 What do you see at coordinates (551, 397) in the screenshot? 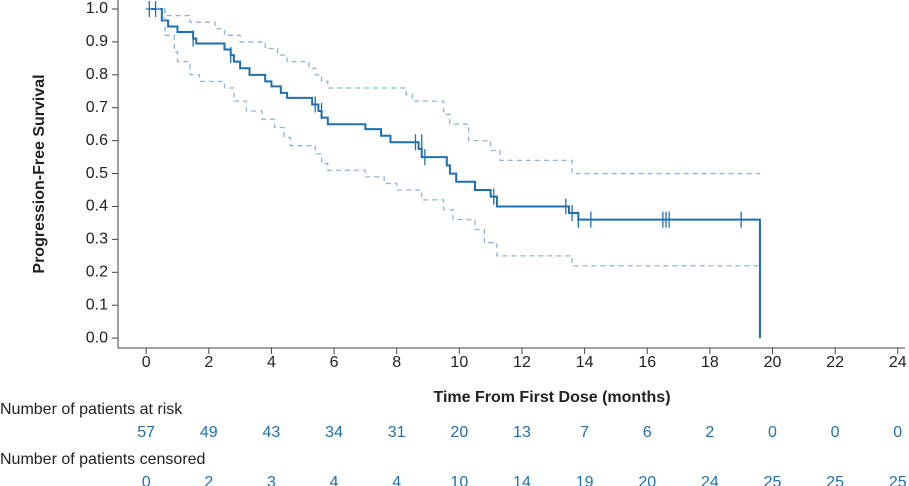
I see `x-axis-title: Time From First Dose (months)` at bounding box center [551, 397].